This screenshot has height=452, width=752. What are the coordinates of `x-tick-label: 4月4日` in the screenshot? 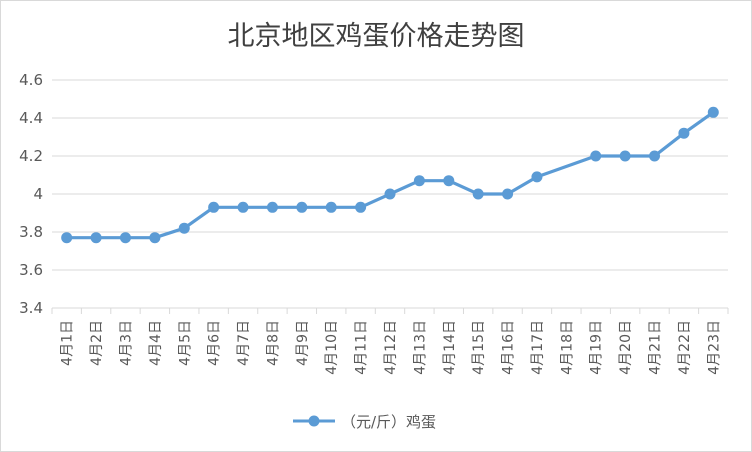 It's located at (156, 343).